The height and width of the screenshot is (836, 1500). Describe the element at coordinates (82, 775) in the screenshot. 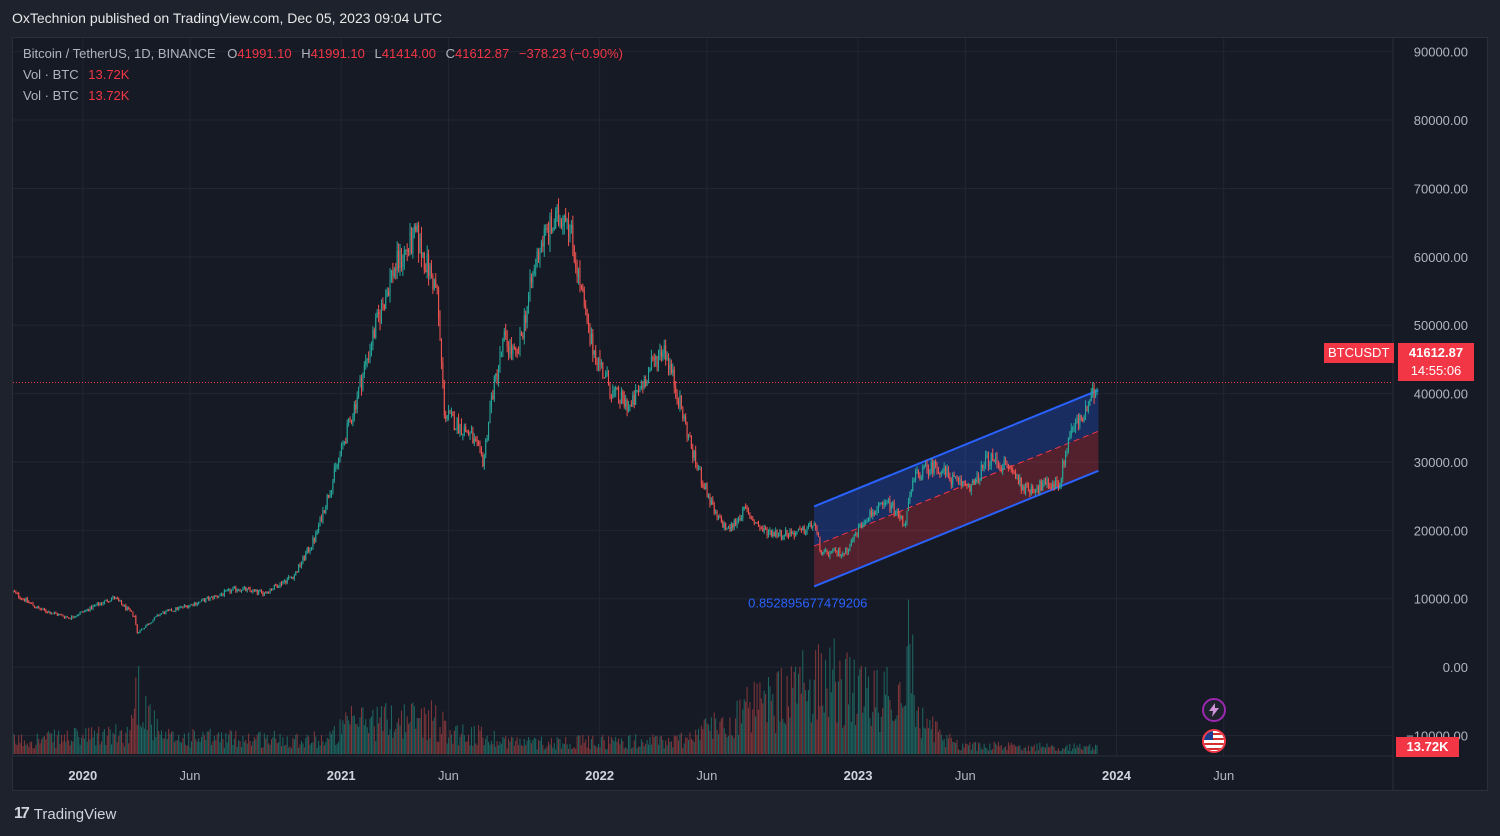

I see `time-tick-label: 2020` at that location.